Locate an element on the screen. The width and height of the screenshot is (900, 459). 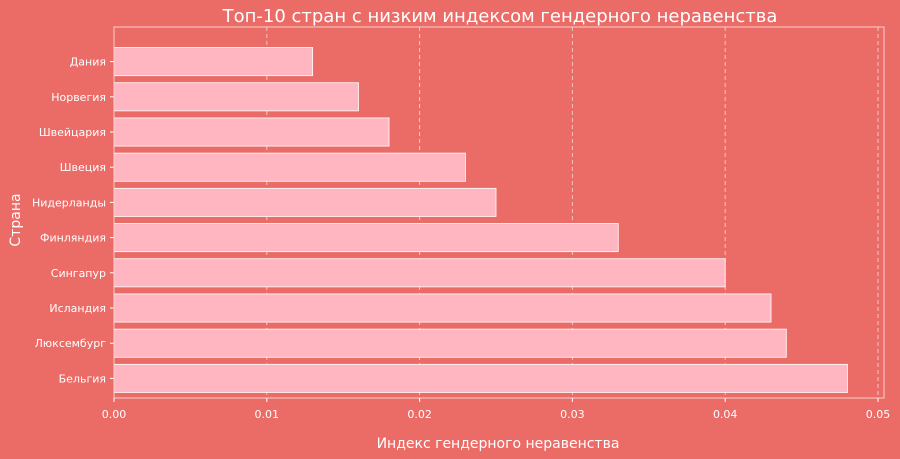
y-axis-label: Страна is located at coordinates (16, 219).